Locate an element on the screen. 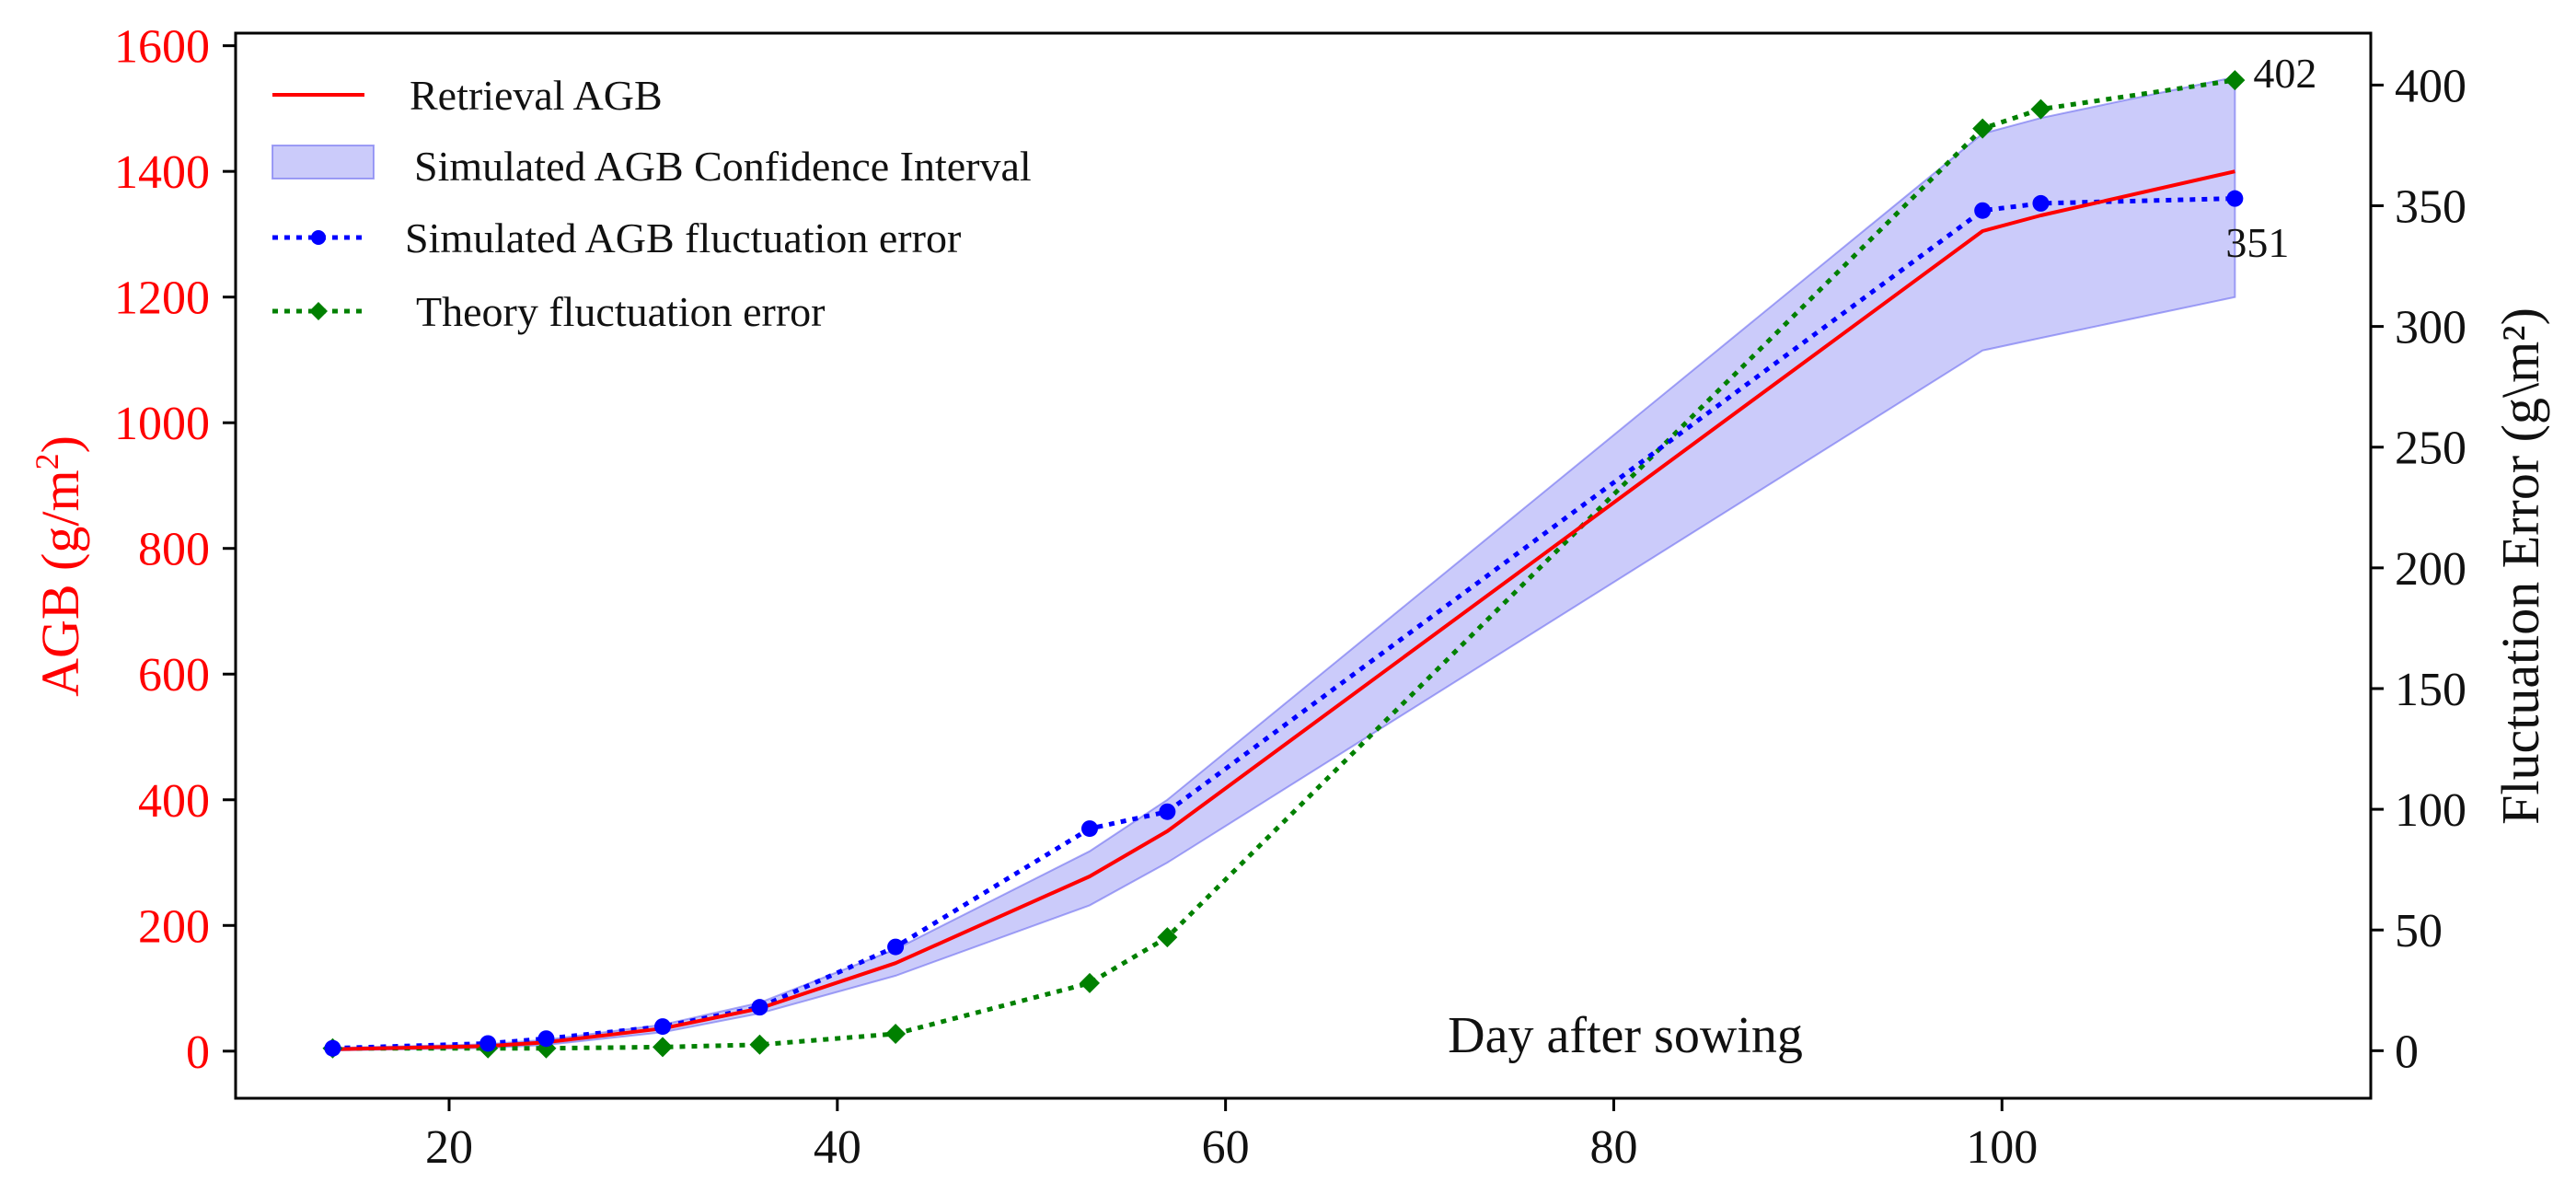  legend-label-simulated-error: Simulated AGB fluctuation error is located at coordinates (683, 237).